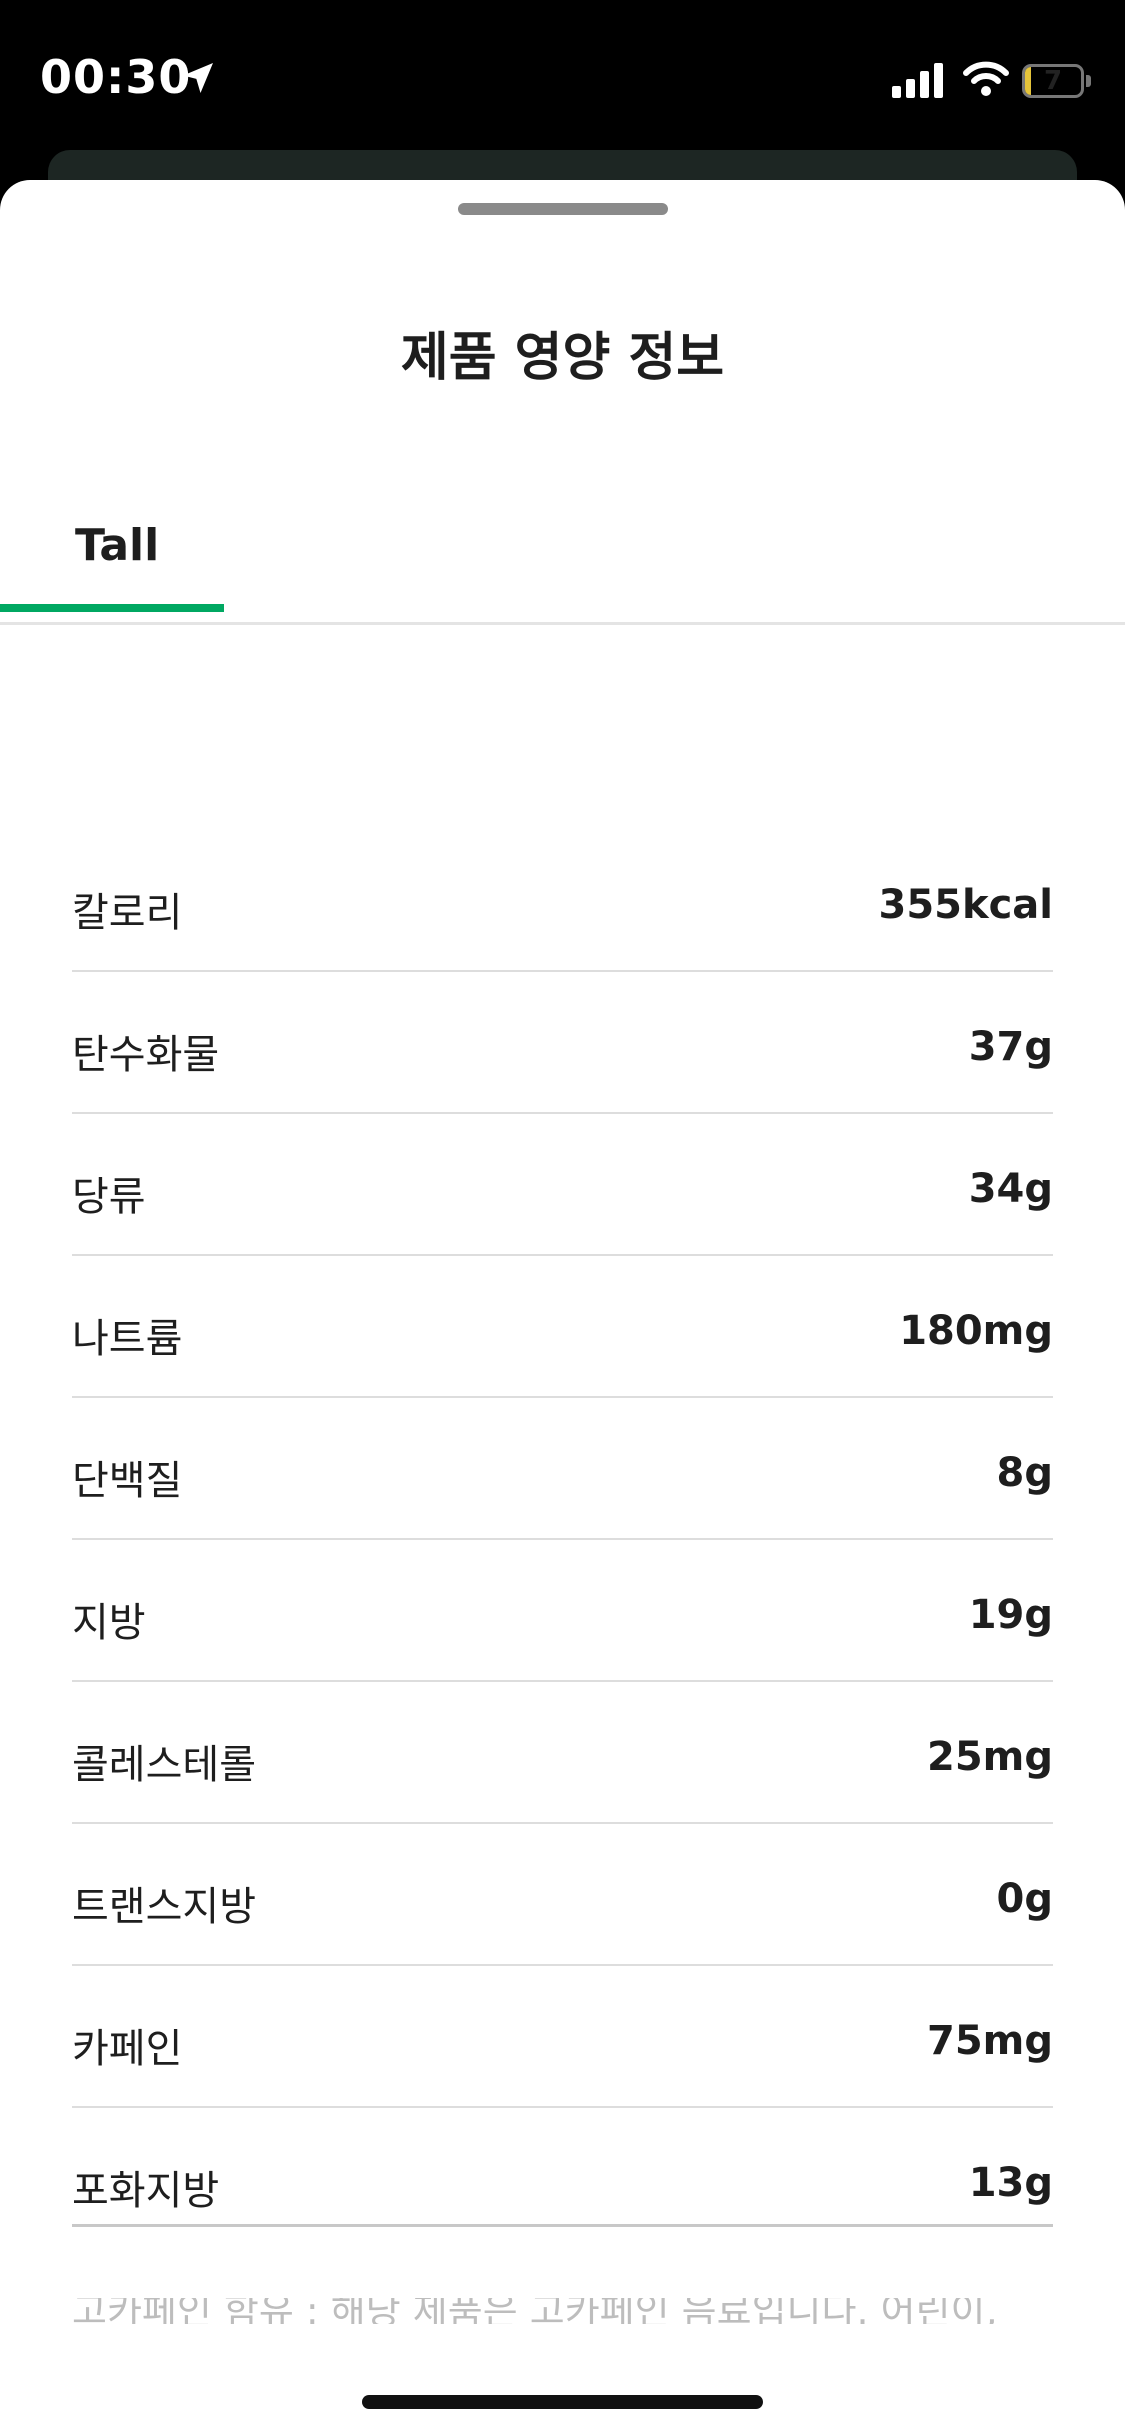 The height and width of the screenshot is (2436, 1125). What do you see at coordinates (562, 2037) in the screenshot?
I see `nutrition-row: 카페인 75mg` at bounding box center [562, 2037].